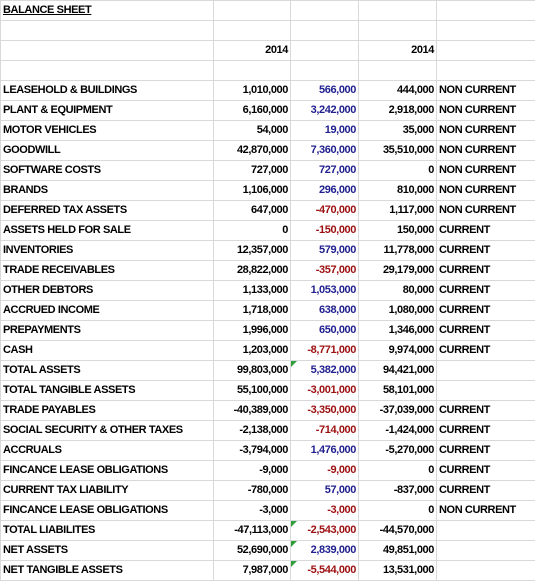 This screenshot has height=582, width=535. Describe the element at coordinates (397, 490) in the screenshot. I see `cell: -837,000` at that location.